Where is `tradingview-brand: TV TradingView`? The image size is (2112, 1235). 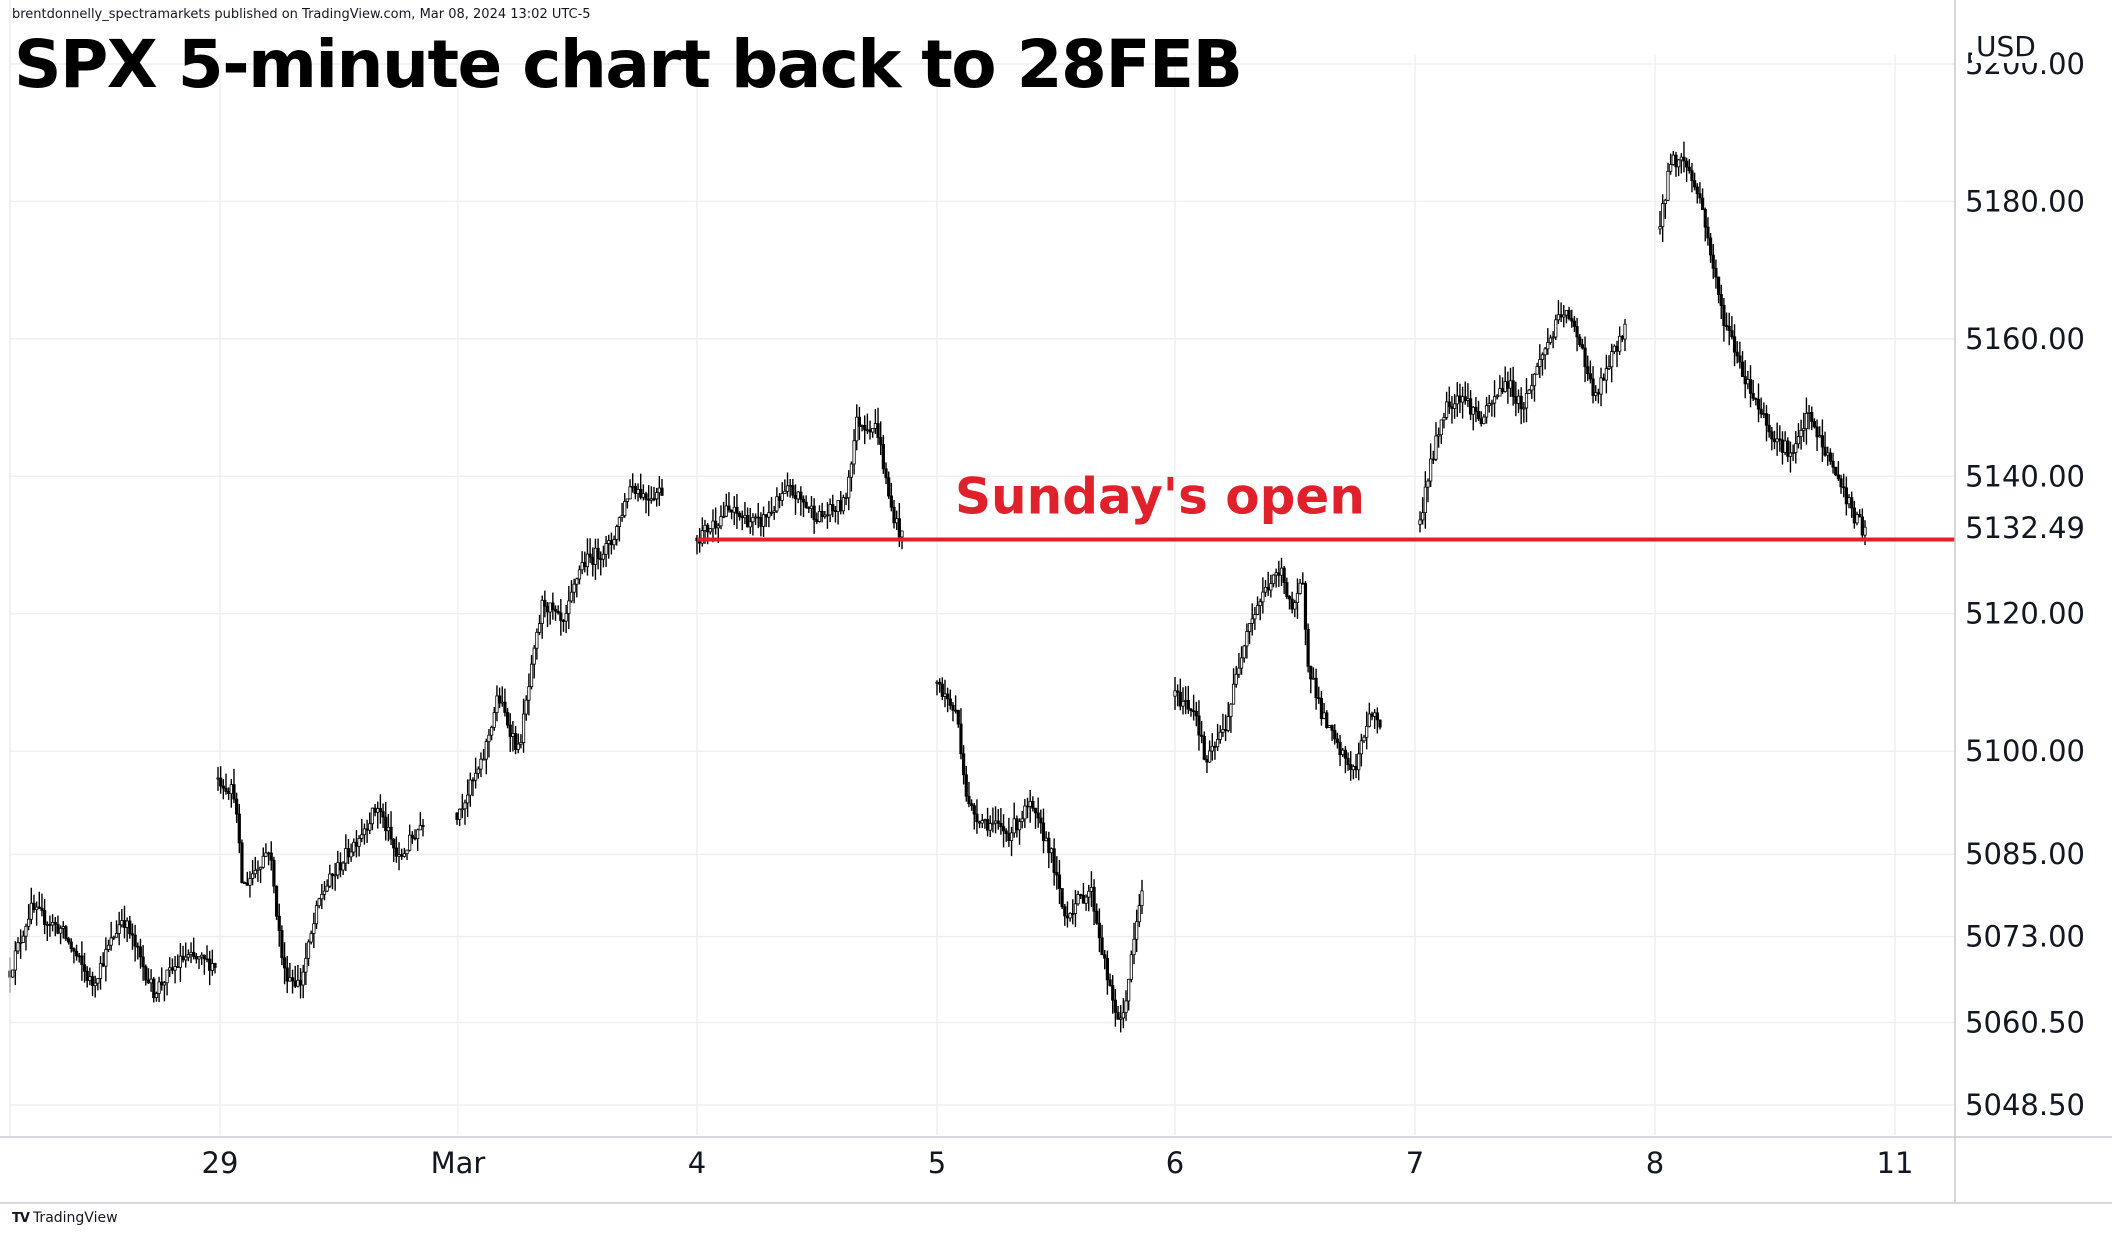 tradingview-brand: TV TradingView is located at coordinates (65, 1218).